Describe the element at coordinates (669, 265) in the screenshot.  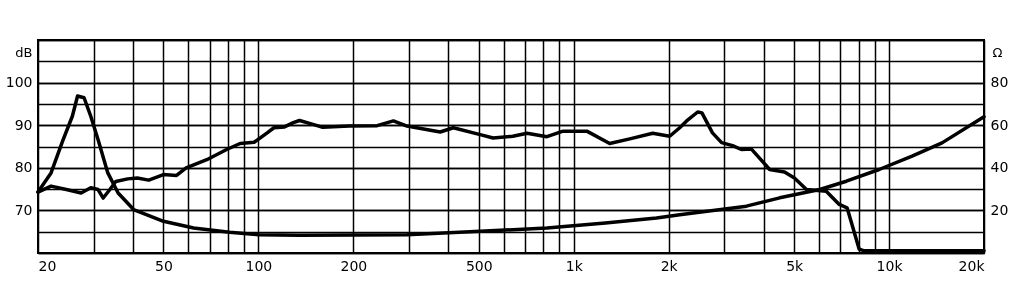
I see `x-tick-label: 2k` at that location.